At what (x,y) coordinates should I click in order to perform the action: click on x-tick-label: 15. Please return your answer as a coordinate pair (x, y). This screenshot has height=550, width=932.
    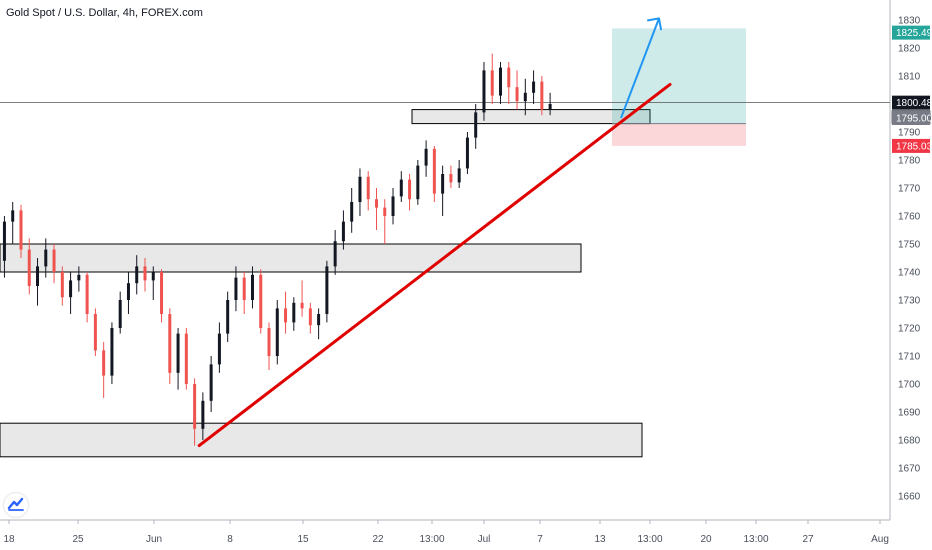
    Looking at the image, I should click on (303, 539).